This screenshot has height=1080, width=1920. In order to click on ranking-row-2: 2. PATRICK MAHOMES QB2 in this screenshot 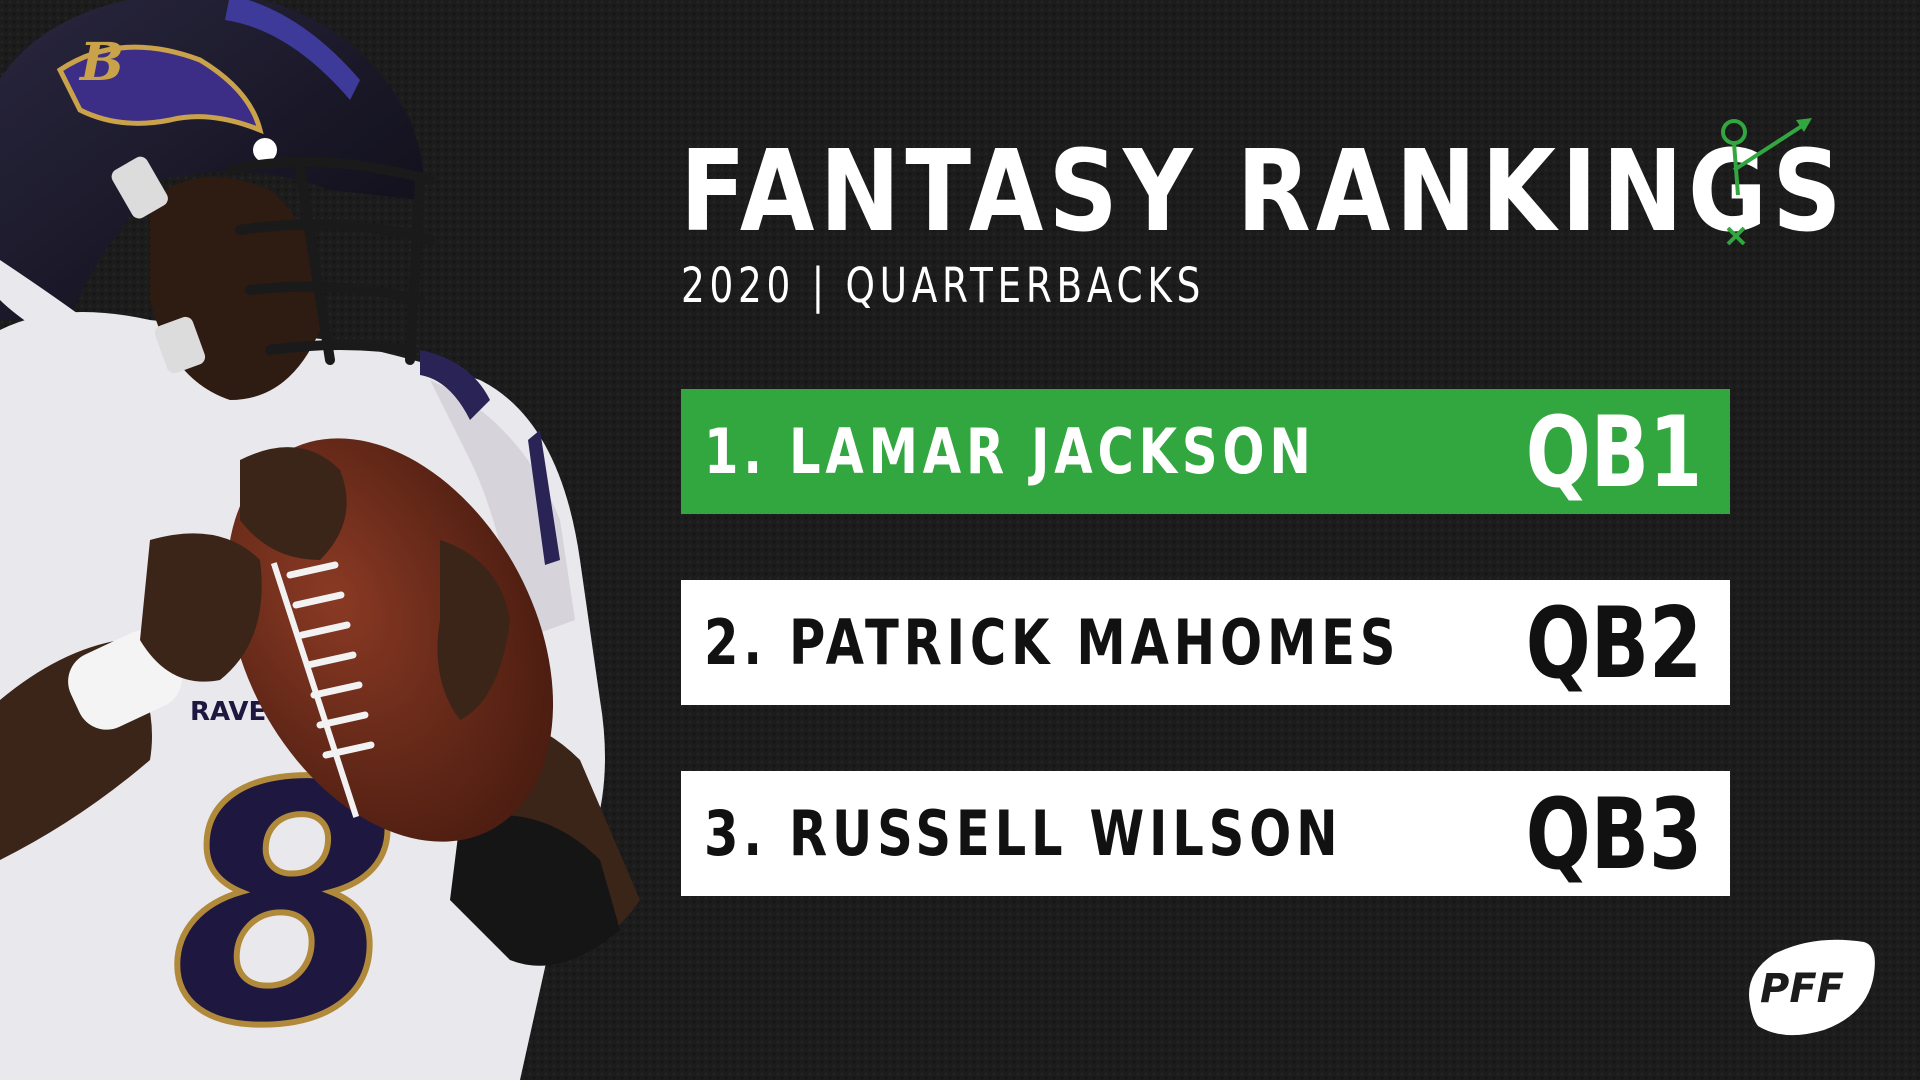, I will do `click(1205, 642)`.